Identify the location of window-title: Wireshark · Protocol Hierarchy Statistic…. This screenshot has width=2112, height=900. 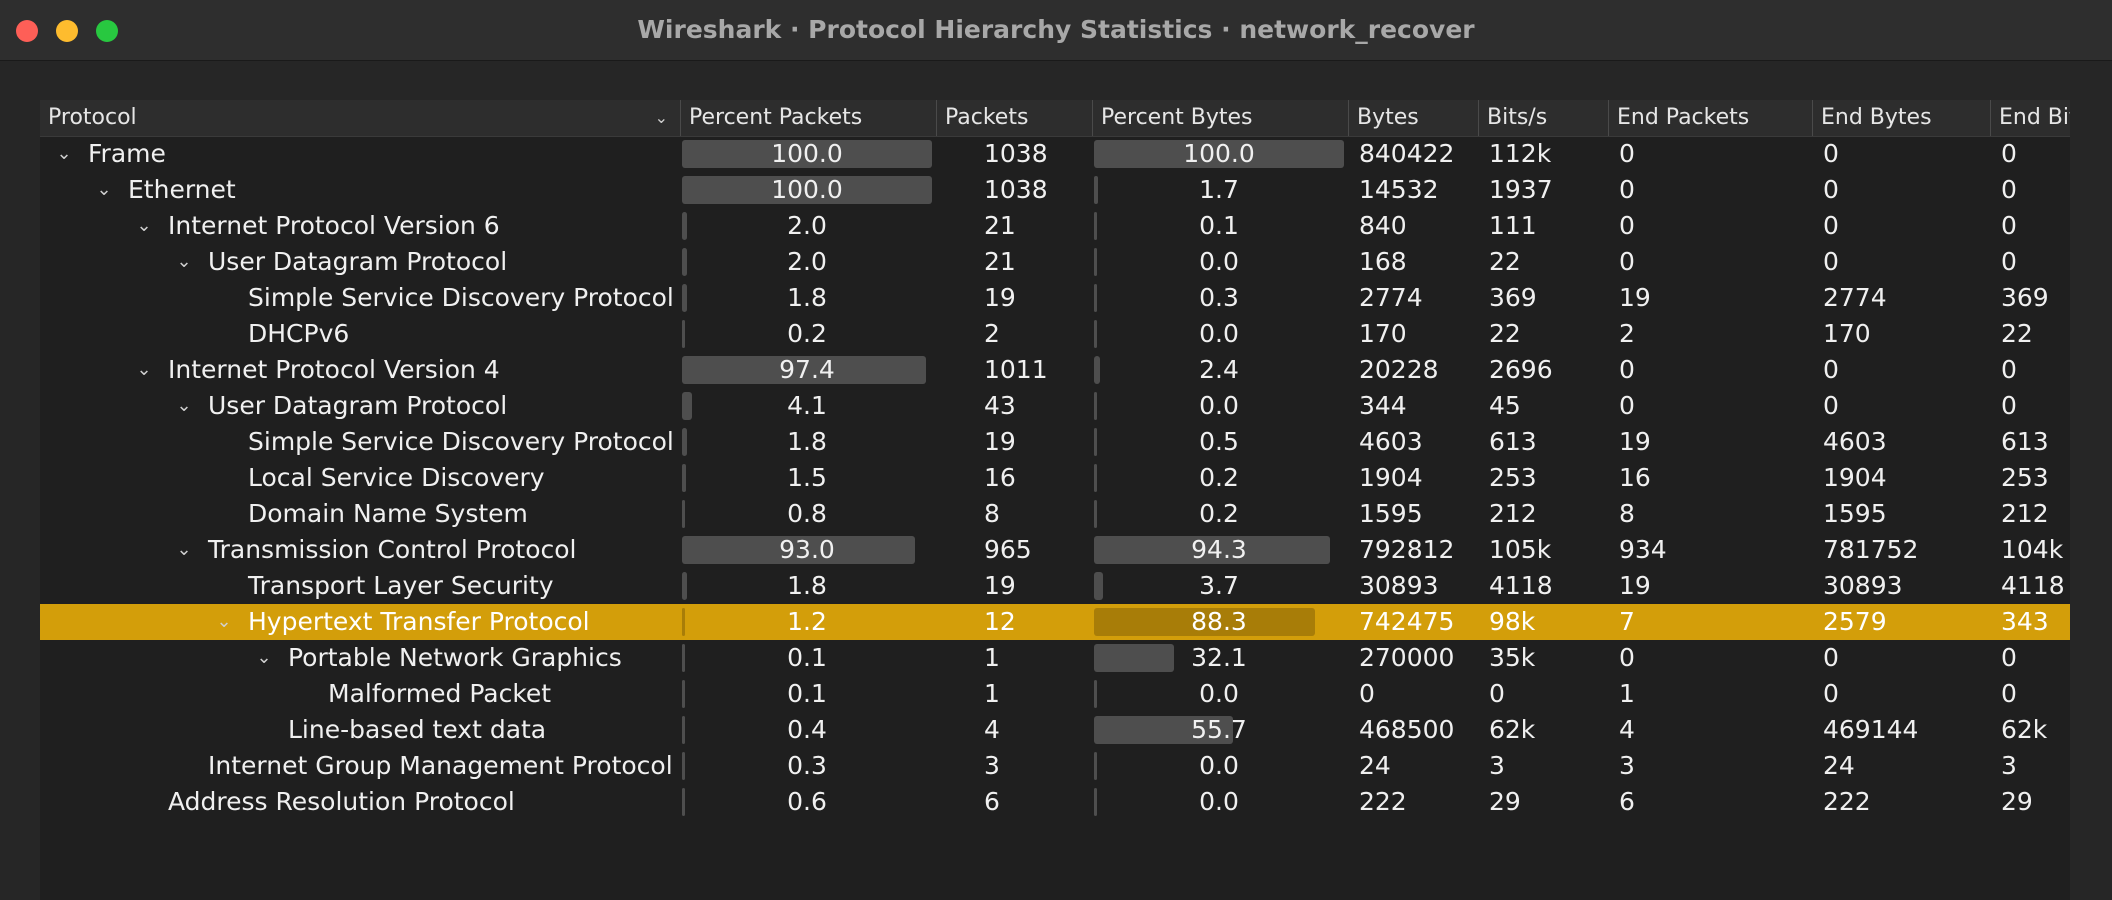
(1056, 29).